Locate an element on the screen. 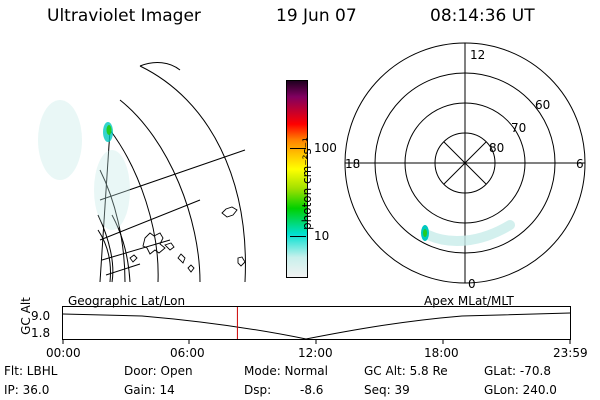 This screenshot has height=400, width=600. altitude-max-label: 9.0 is located at coordinates (41, 316).